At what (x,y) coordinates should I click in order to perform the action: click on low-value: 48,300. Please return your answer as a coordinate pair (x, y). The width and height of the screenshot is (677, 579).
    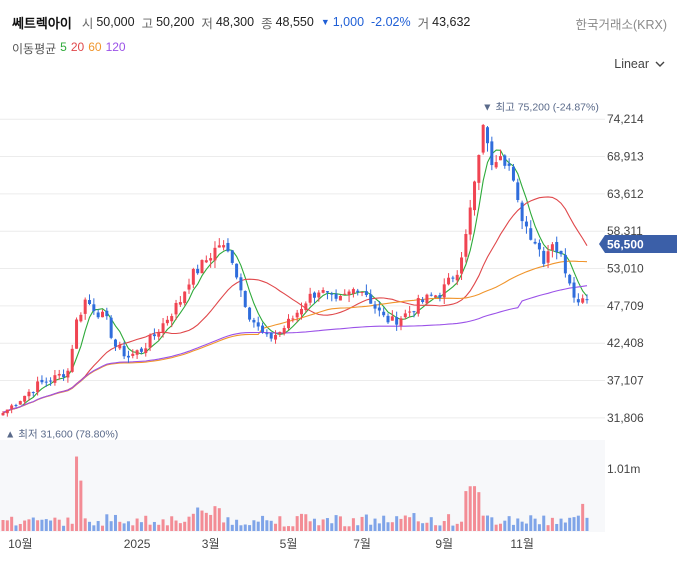
    Looking at the image, I should click on (235, 22).